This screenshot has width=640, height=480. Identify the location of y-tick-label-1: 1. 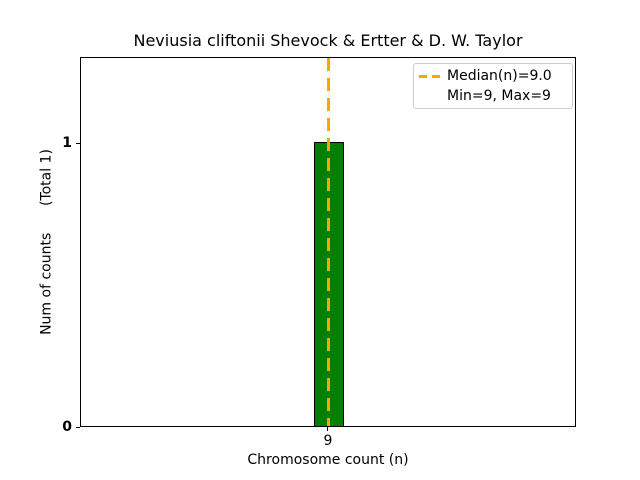
(67, 143).